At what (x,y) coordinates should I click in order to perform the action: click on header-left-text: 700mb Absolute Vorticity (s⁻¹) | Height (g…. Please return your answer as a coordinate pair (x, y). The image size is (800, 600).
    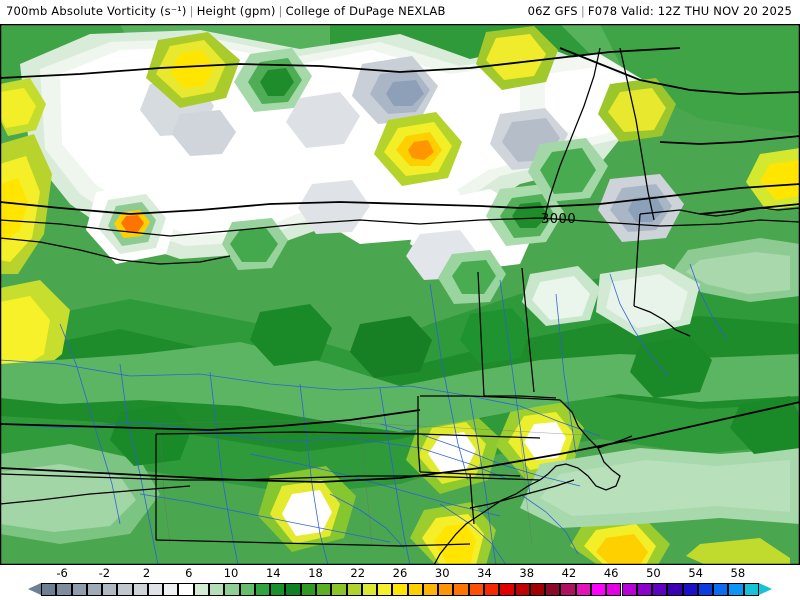
    Looking at the image, I should click on (226, 11).